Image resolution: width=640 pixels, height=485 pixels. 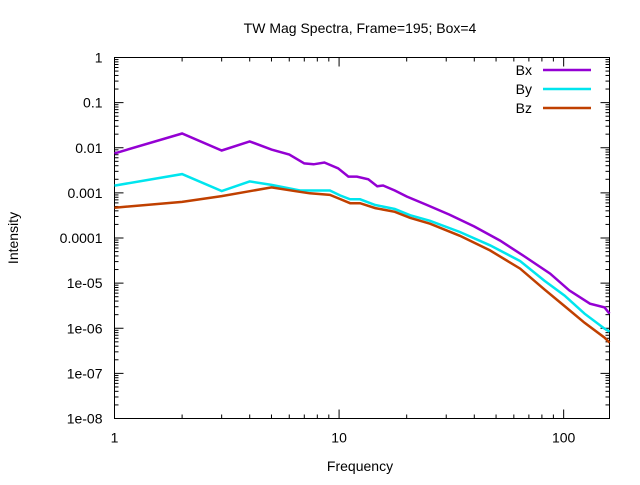 What do you see at coordinates (99, 58) in the screenshot?
I see `y-tick-label: 1` at bounding box center [99, 58].